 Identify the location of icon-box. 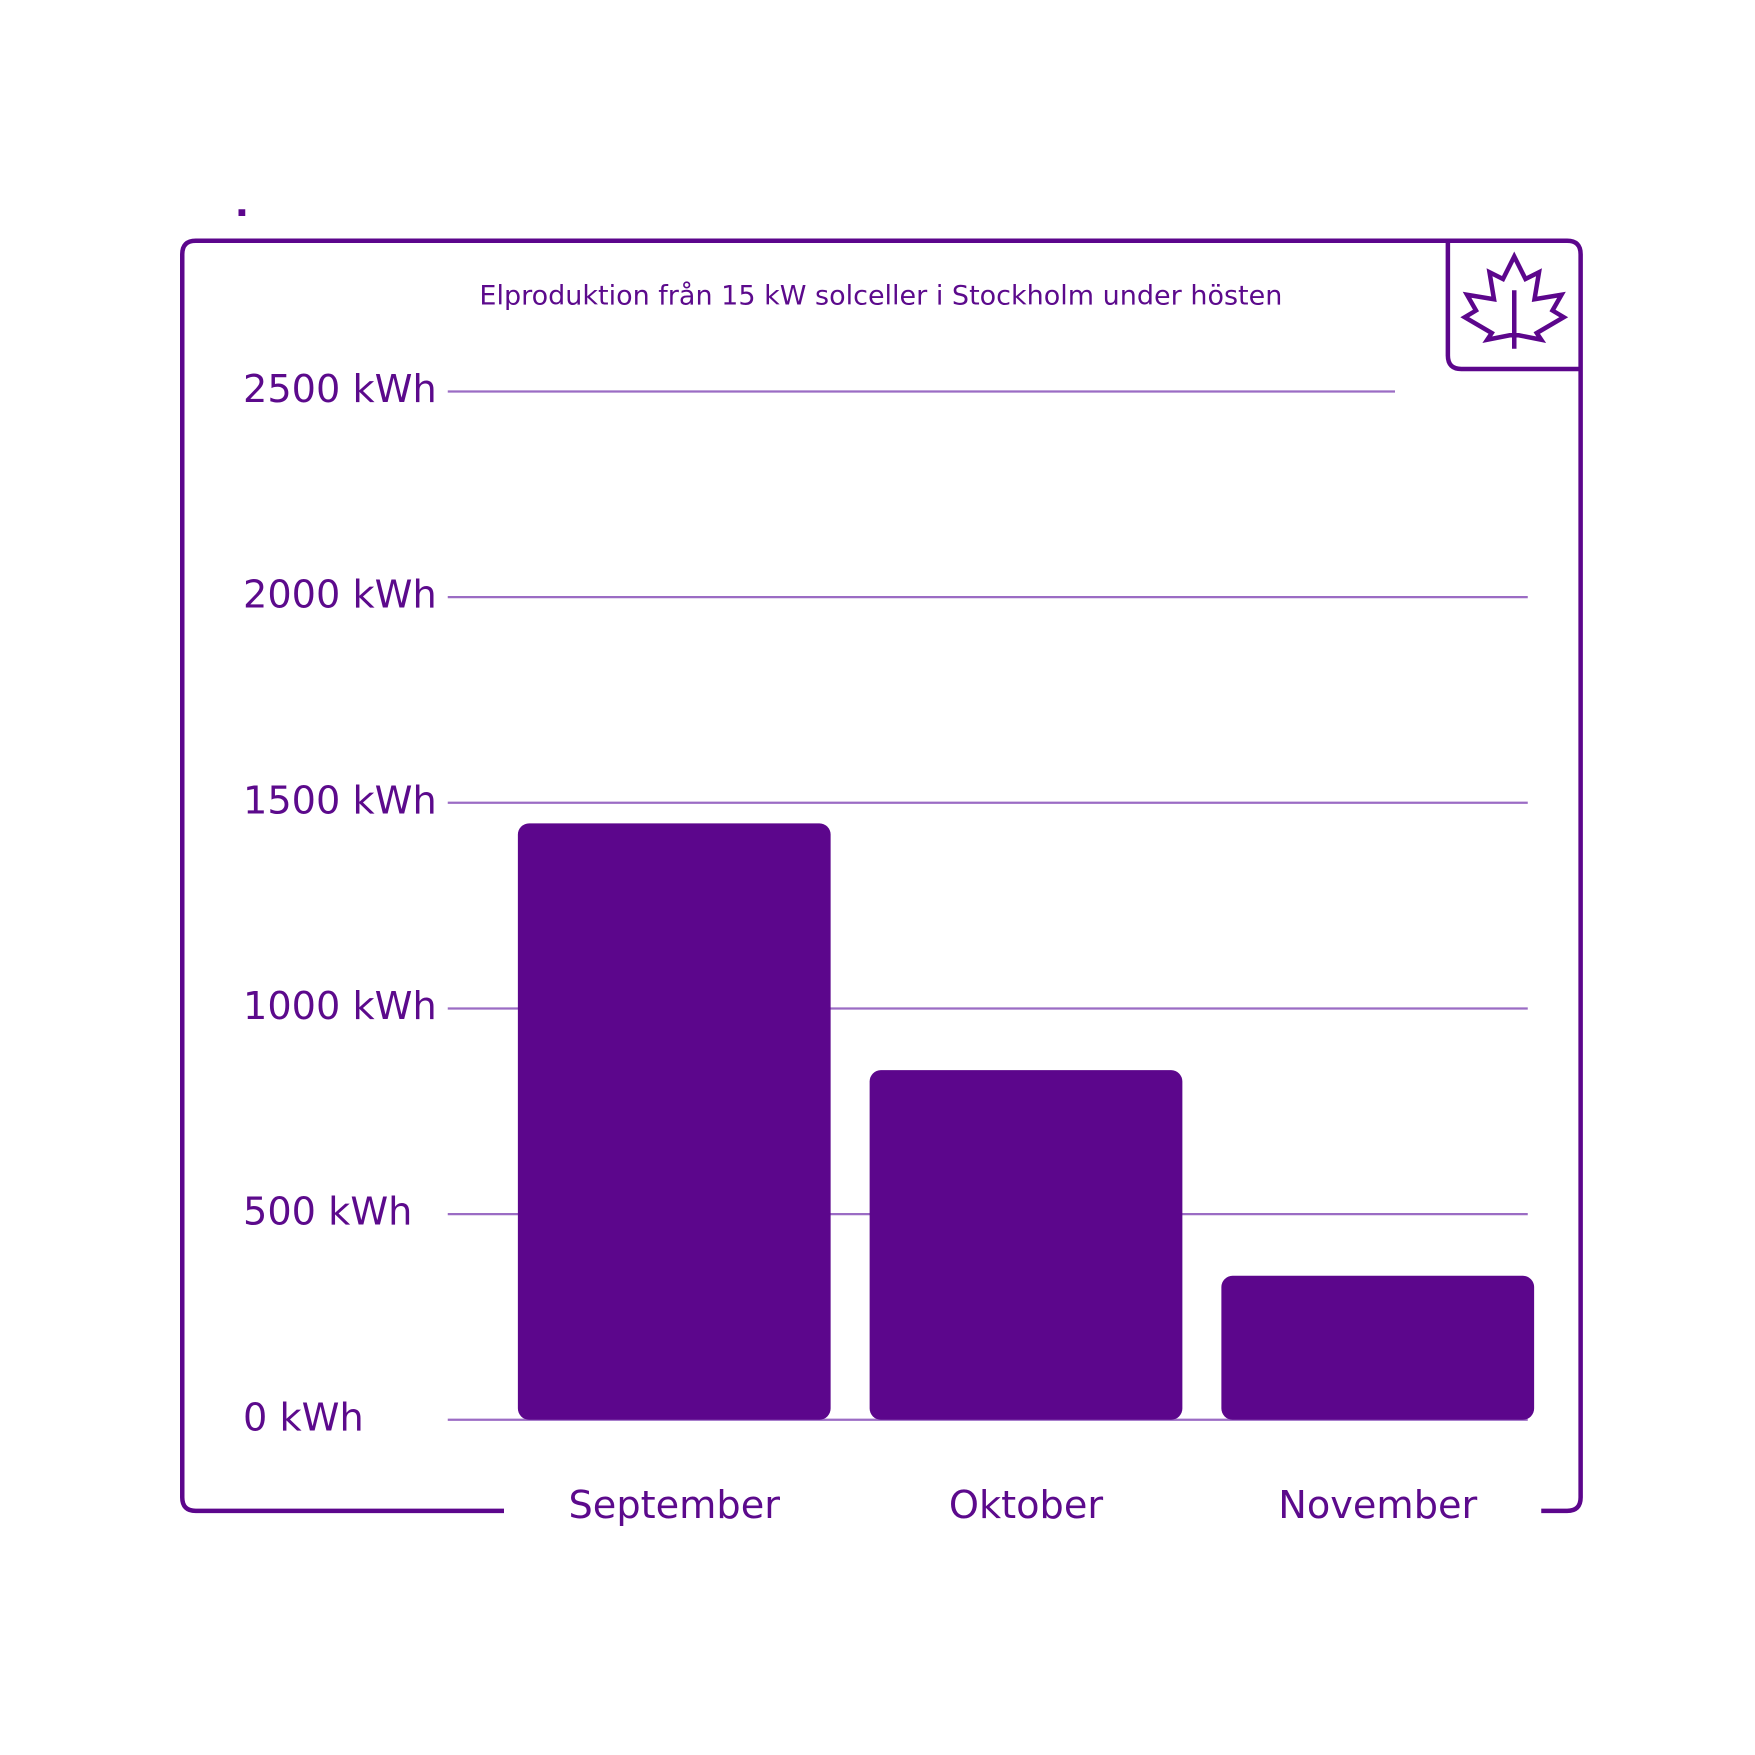
(1513, 306).